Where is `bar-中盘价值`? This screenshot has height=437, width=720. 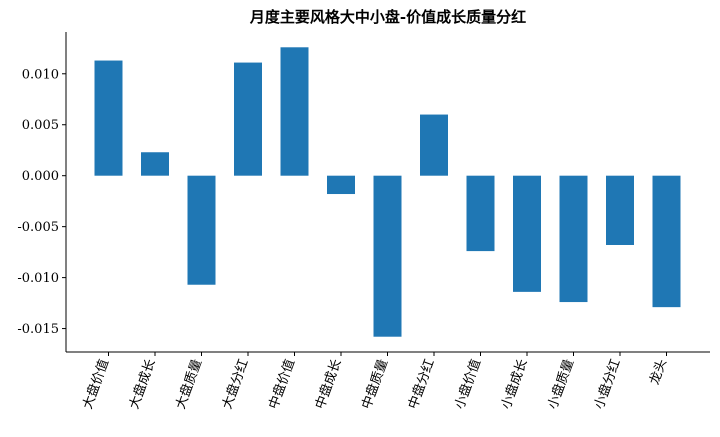 bar-中盘价值 is located at coordinates (294, 111).